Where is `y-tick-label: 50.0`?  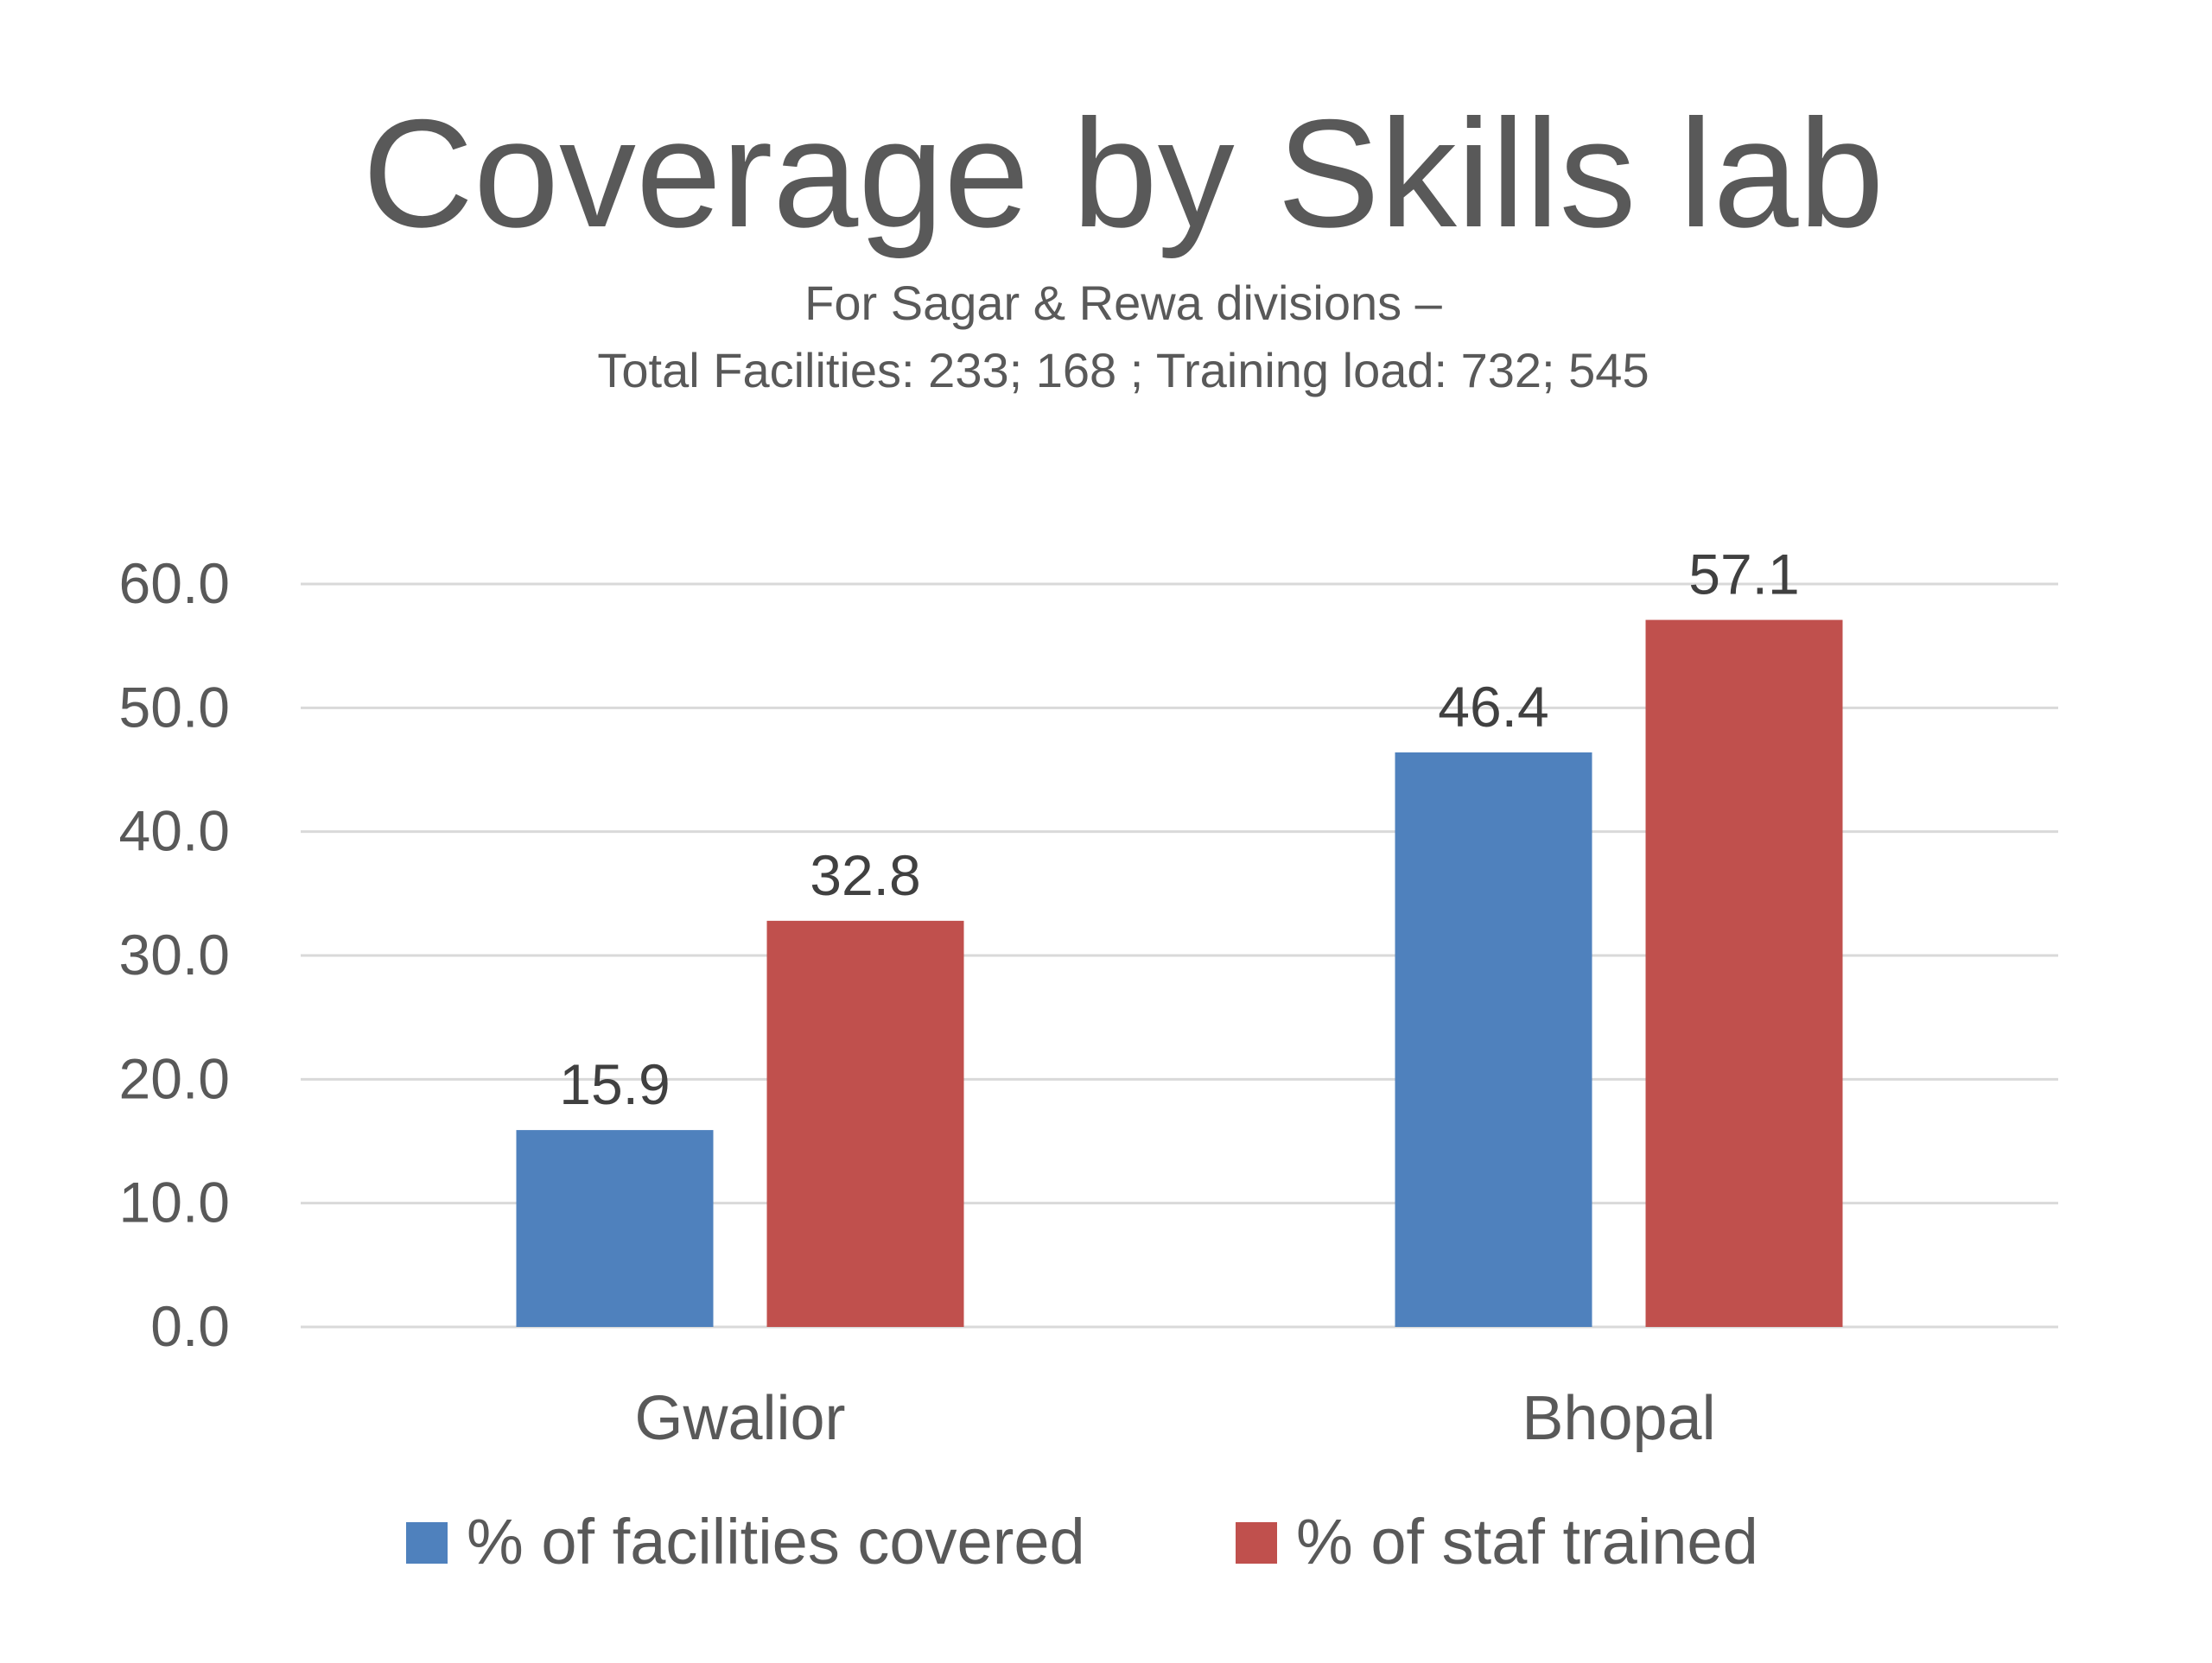
y-tick-label: 50.0 is located at coordinates (174, 707).